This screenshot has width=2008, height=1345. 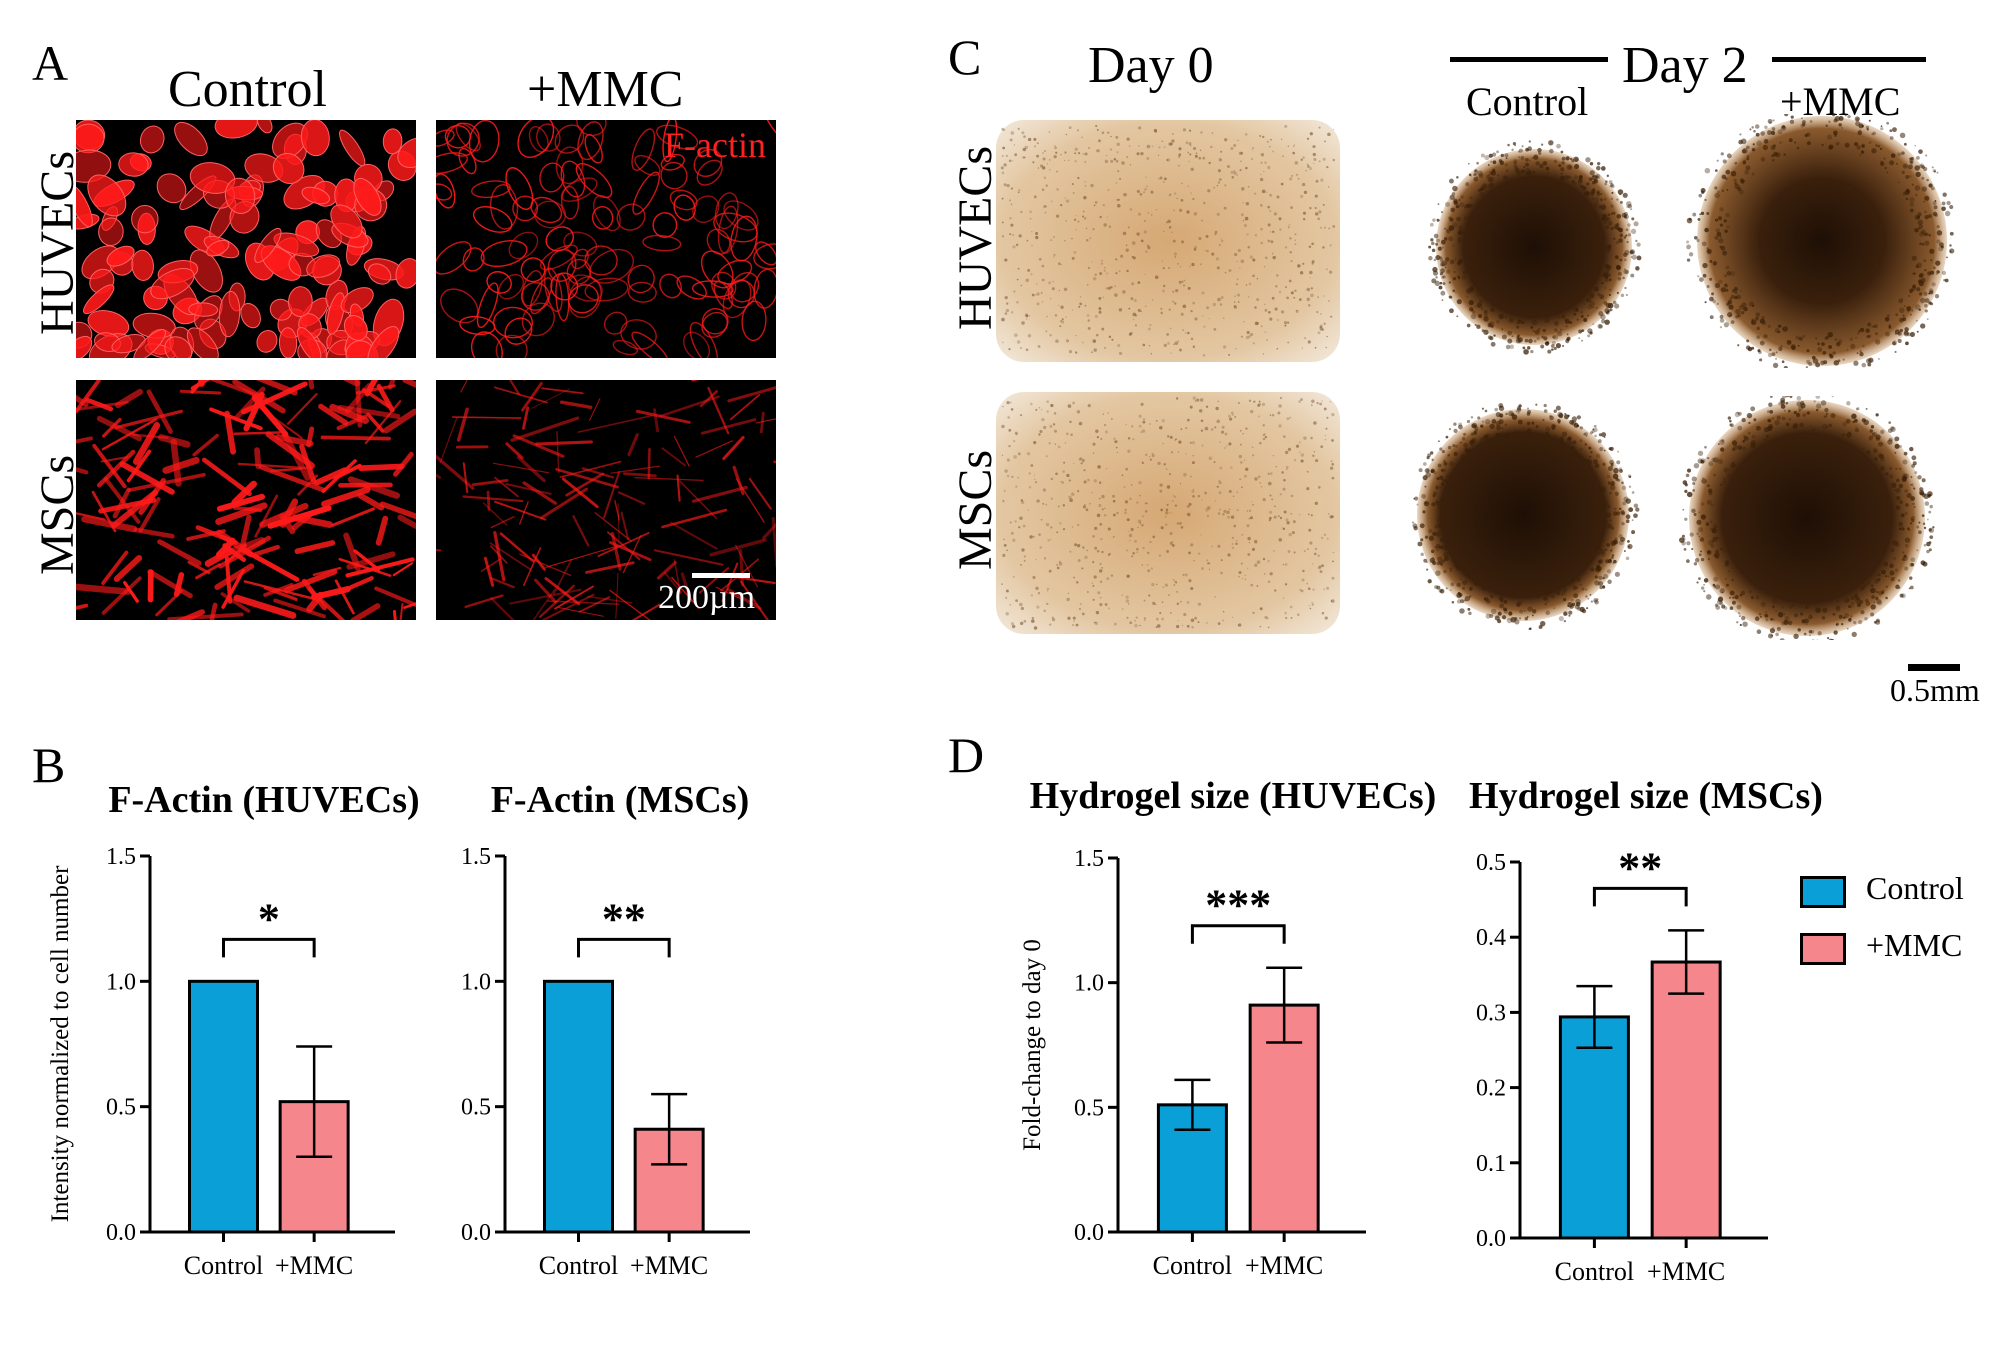 I want to click on panel-a-header-mmc: +MMC, so click(x=605, y=89).